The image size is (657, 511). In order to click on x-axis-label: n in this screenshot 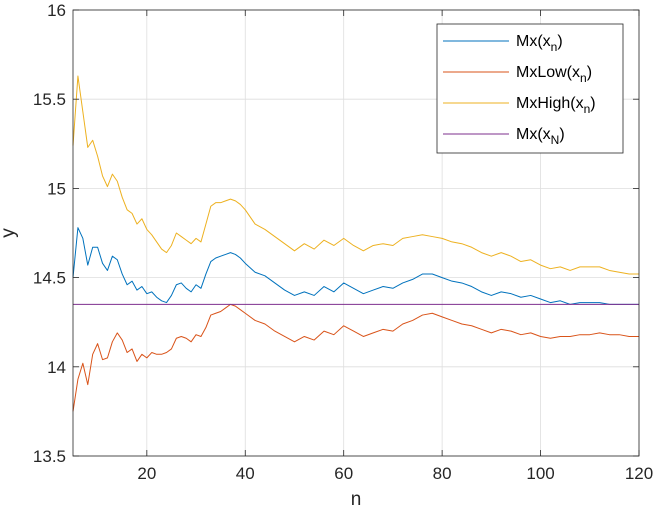, I will do `click(356, 499)`.